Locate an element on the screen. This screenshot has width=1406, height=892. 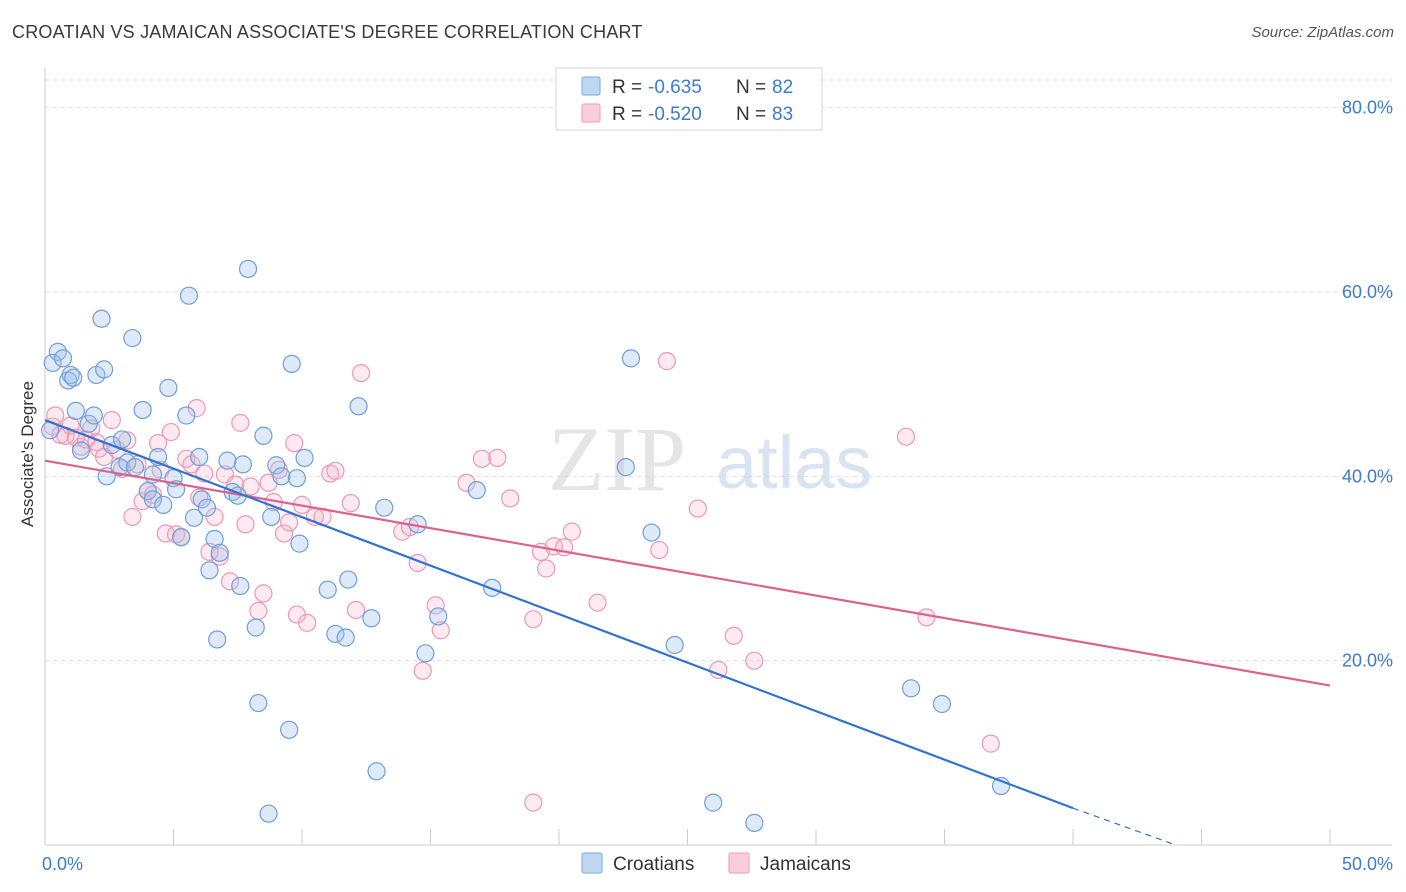
croatian-trend-extension is located at coordinates (1124, 826).